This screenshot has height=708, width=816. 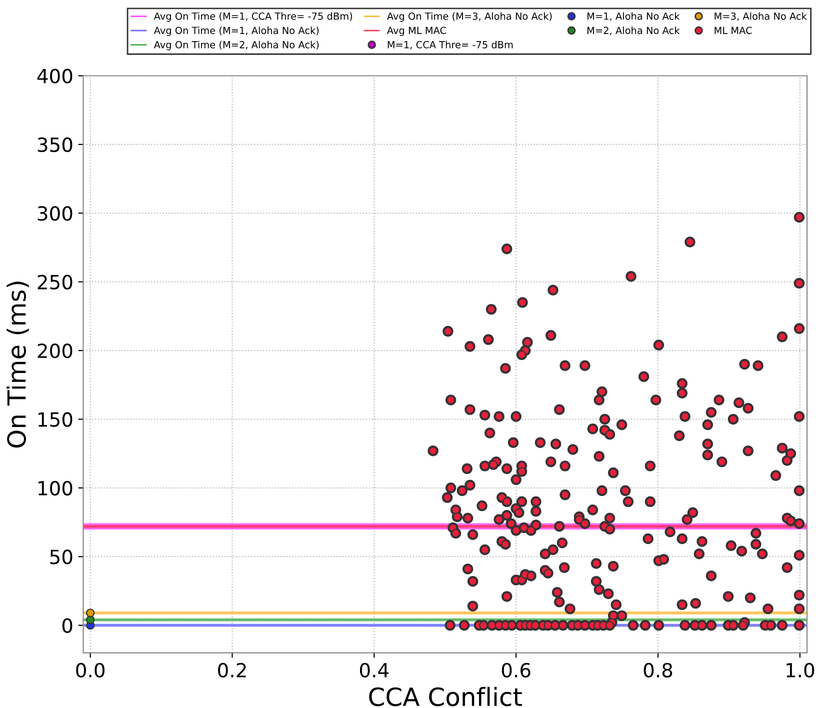 I want to click on legend-label: M=1, CCA Thre= -75 dBm, so click(x=450, y=45).